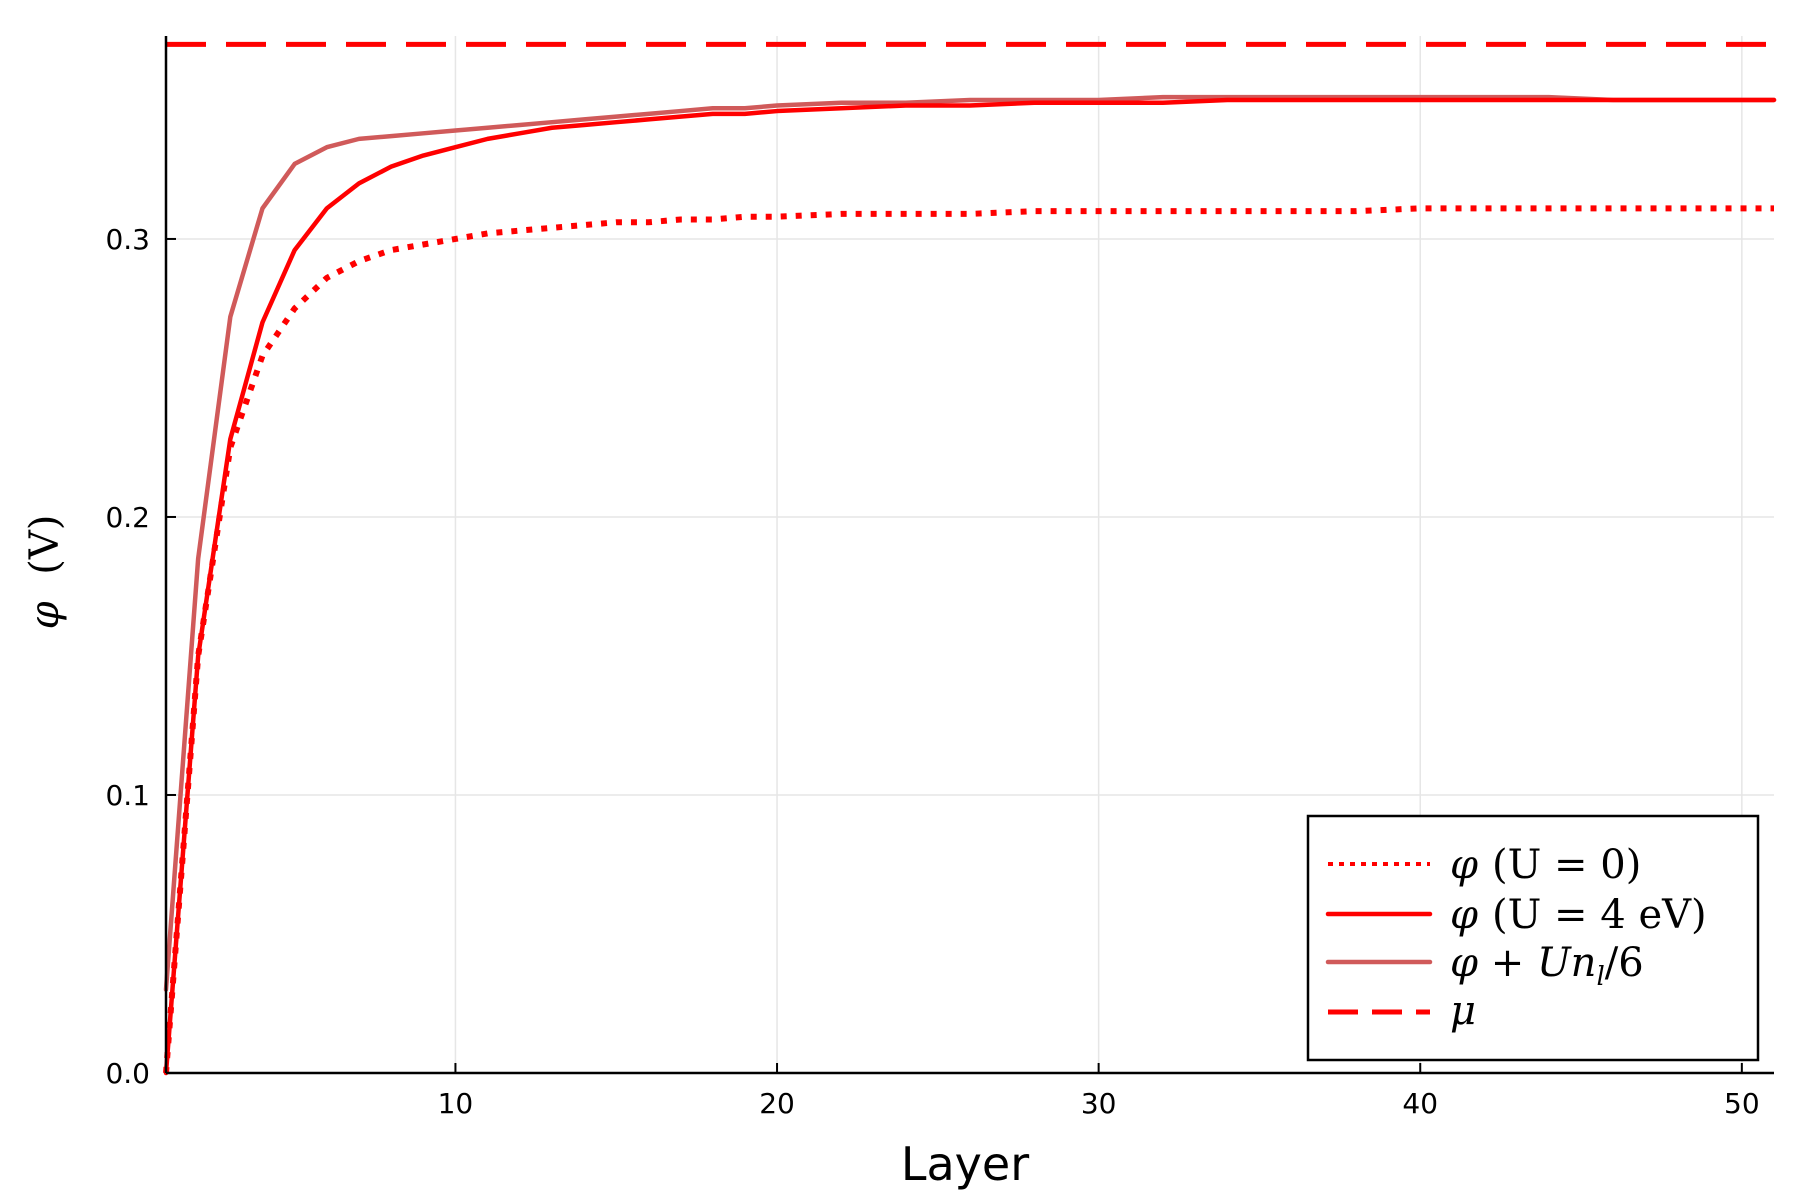  I want to click on legend-label-u4: φ (U = 4 eV), so click(1578, 915).